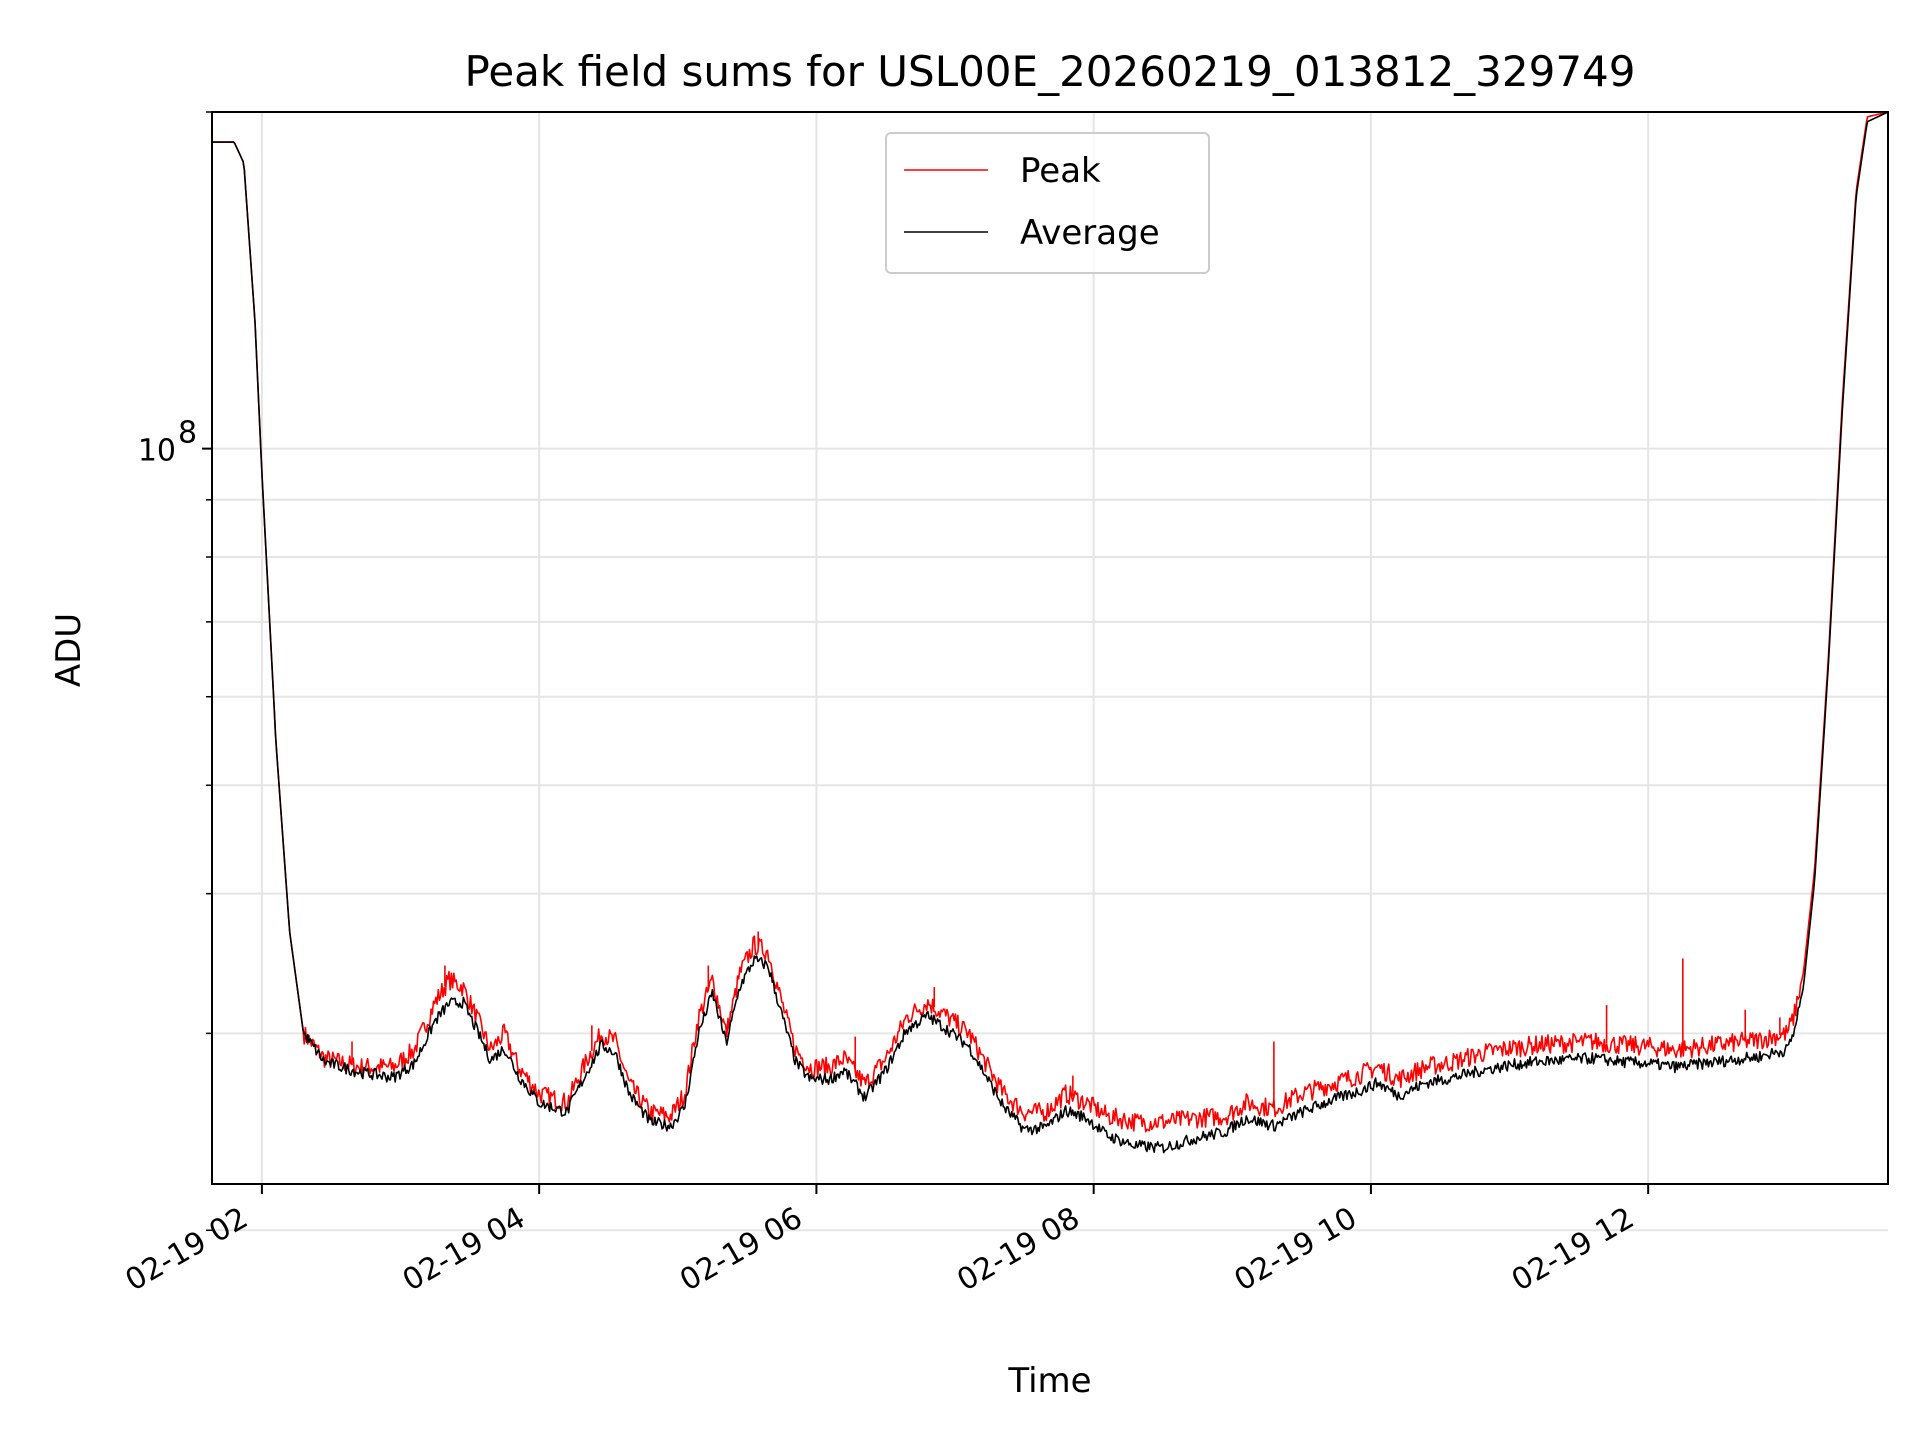 The height and width of the screenshot is (1440, 1920). What do you see at coordinates (187, 433) in the screenshot?
I see `y-tick-exponent: 8` at bounding box center [187, 433].